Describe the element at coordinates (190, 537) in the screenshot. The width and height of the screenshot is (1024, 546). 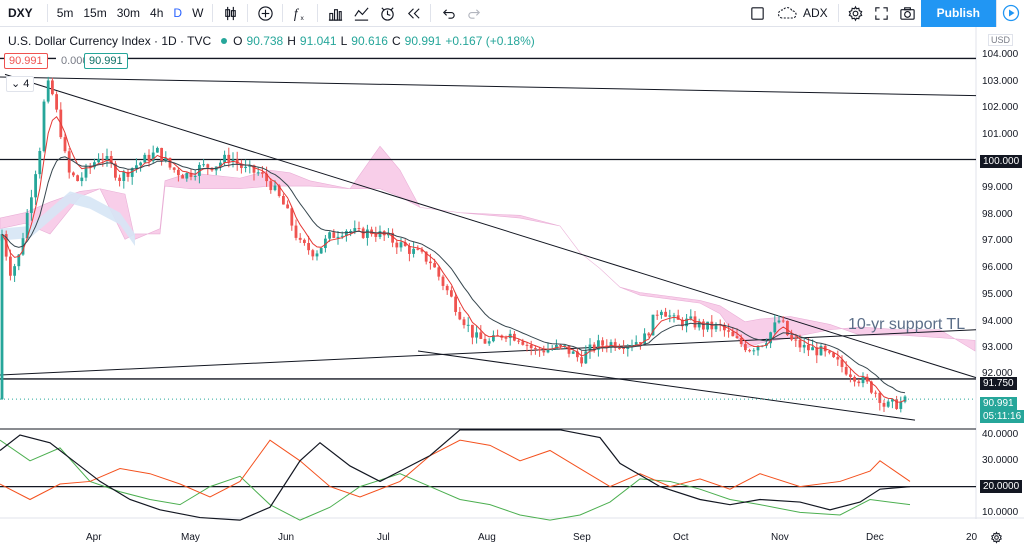
I see `time-tick: May` at that location.